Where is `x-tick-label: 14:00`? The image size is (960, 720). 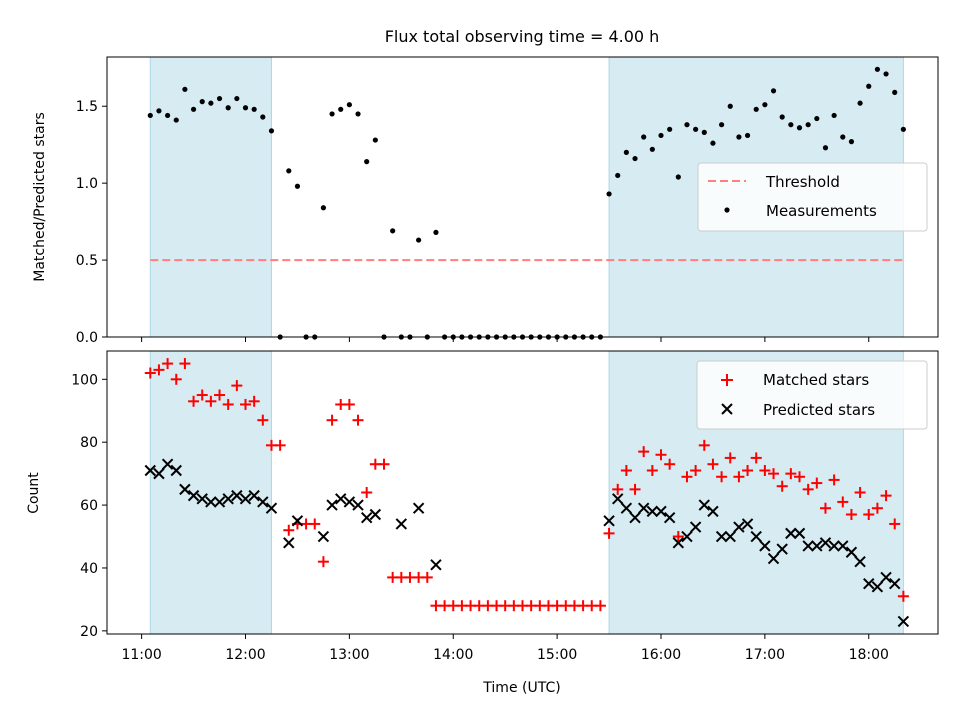
x-tick-label: 14:00 is located at coordinates (453, 655).